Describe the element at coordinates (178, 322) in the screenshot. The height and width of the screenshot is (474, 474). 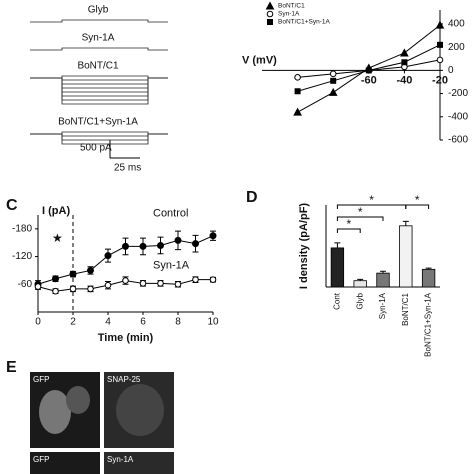
I see `x-tick-label: 8` at that location.